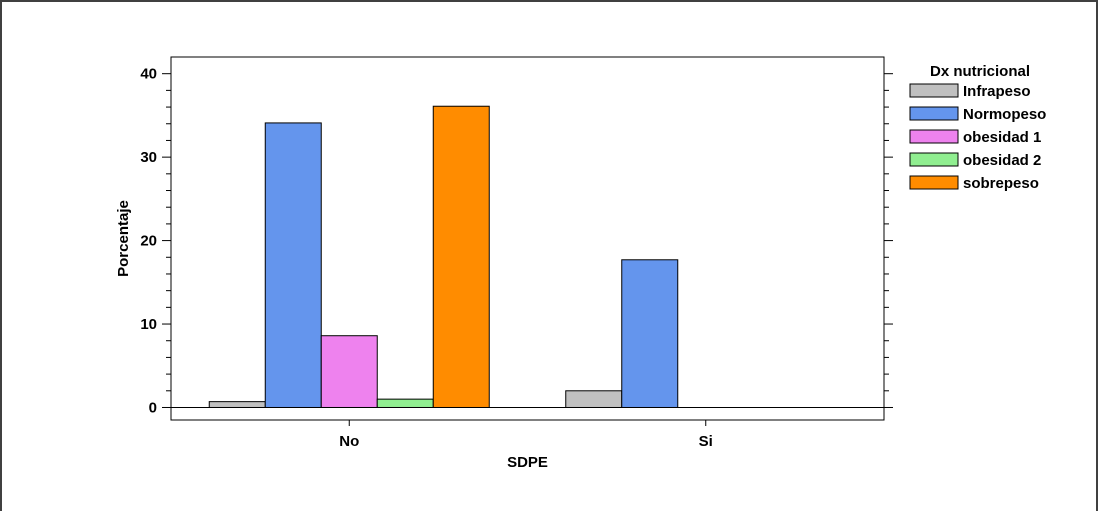  What do you see at coordinates (527, 462) in the screenshot?
I see `x-axis-title: SDPE` at bounding box center [527, 462].